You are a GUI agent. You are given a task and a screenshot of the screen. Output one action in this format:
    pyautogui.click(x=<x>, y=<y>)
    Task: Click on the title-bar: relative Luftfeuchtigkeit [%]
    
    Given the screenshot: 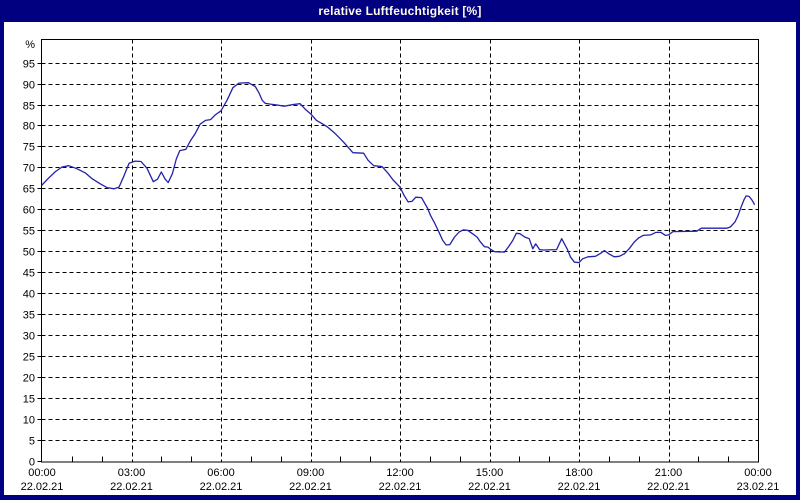 What is the action you would take?
    pyautogui.click(x=400, y=11)
    